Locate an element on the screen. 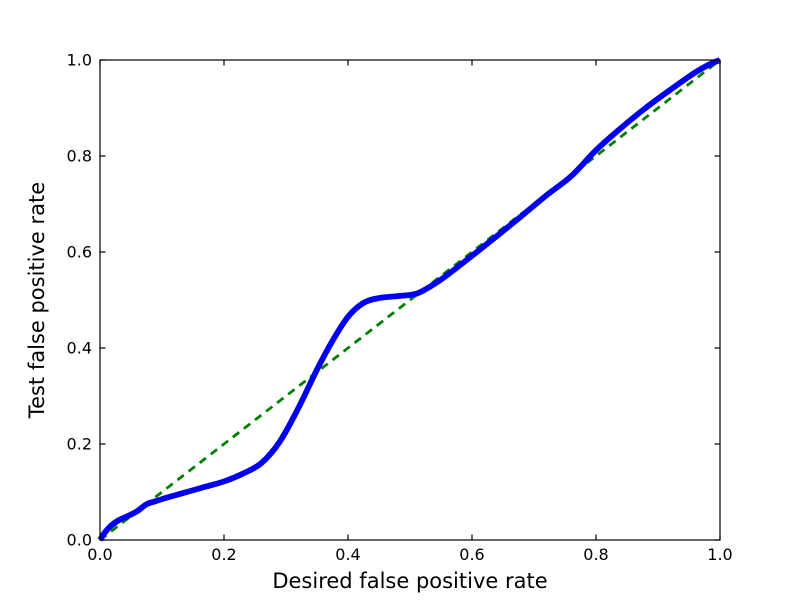 The height and width of the screenshot is (600, 800). x-tick-label: 0.2 is located at coordinates (223, 554).